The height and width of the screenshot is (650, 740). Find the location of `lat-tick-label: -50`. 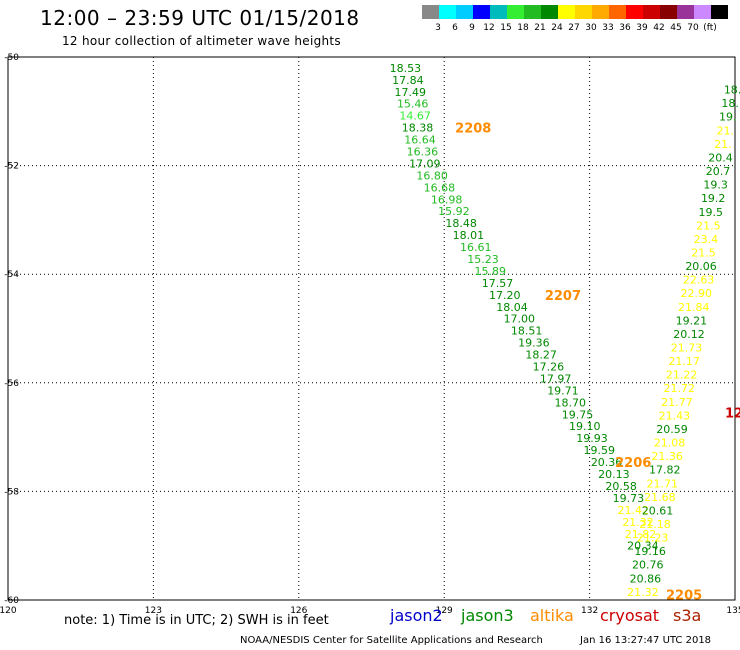

lat-tick-label: -50 is located at coordinates (11, 58).